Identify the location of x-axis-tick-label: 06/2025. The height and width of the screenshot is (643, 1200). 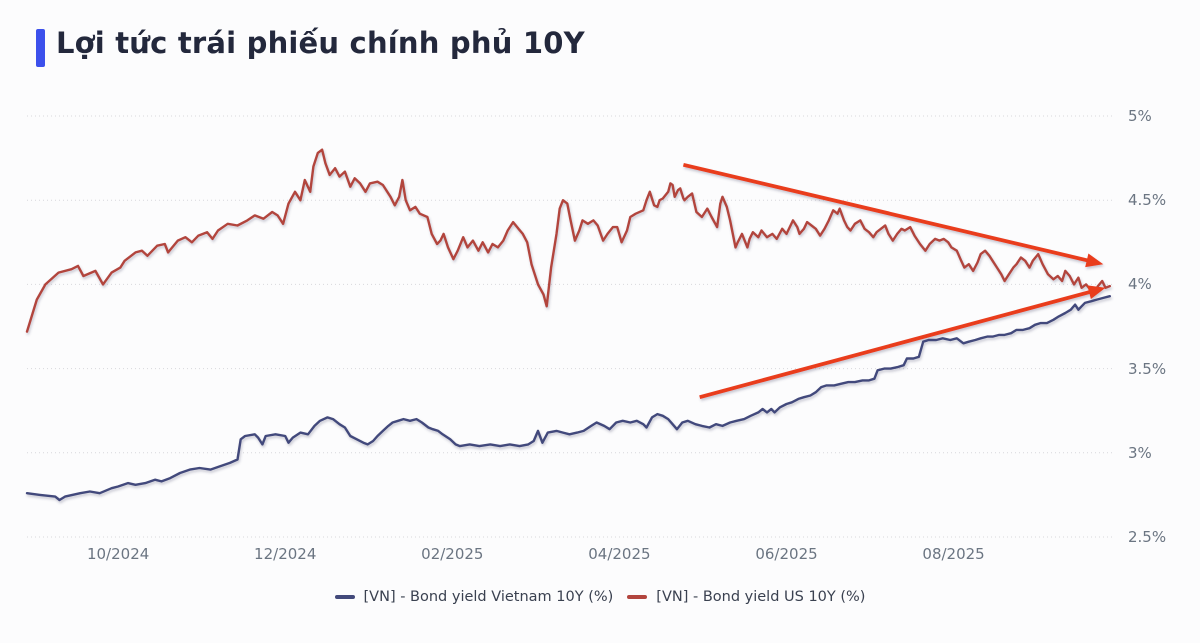
(786, 554).